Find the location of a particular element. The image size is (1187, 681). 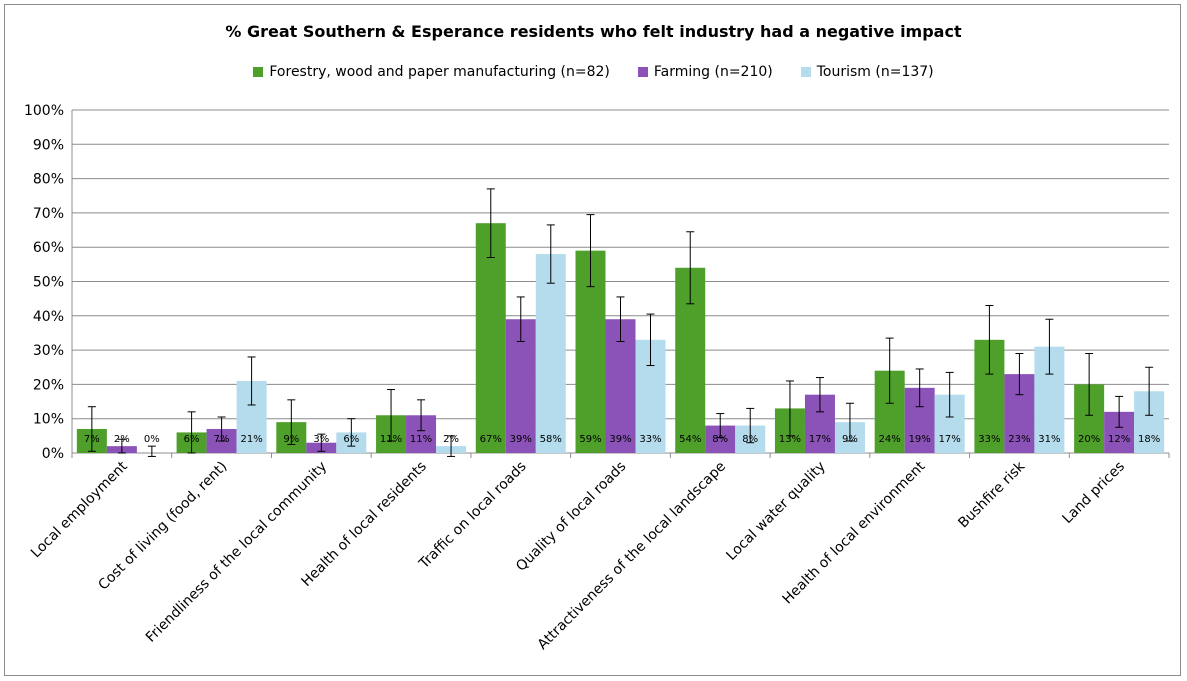

x-tick-label: Attractiveness of the local landscape is located at coordinates (632, 556).